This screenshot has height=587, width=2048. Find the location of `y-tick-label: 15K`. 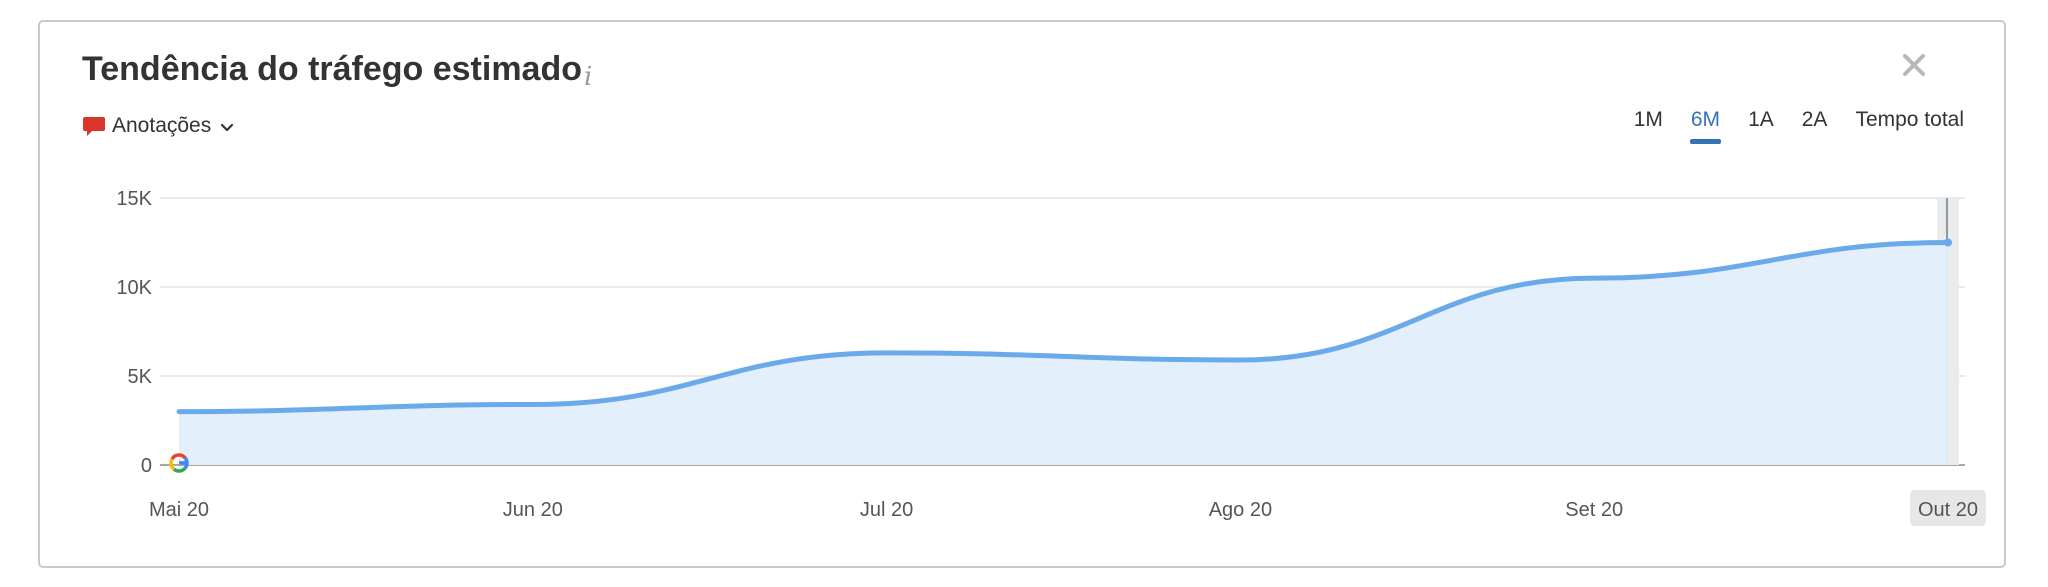

y-tick-label: 15K is located at coordinates (134, 199).